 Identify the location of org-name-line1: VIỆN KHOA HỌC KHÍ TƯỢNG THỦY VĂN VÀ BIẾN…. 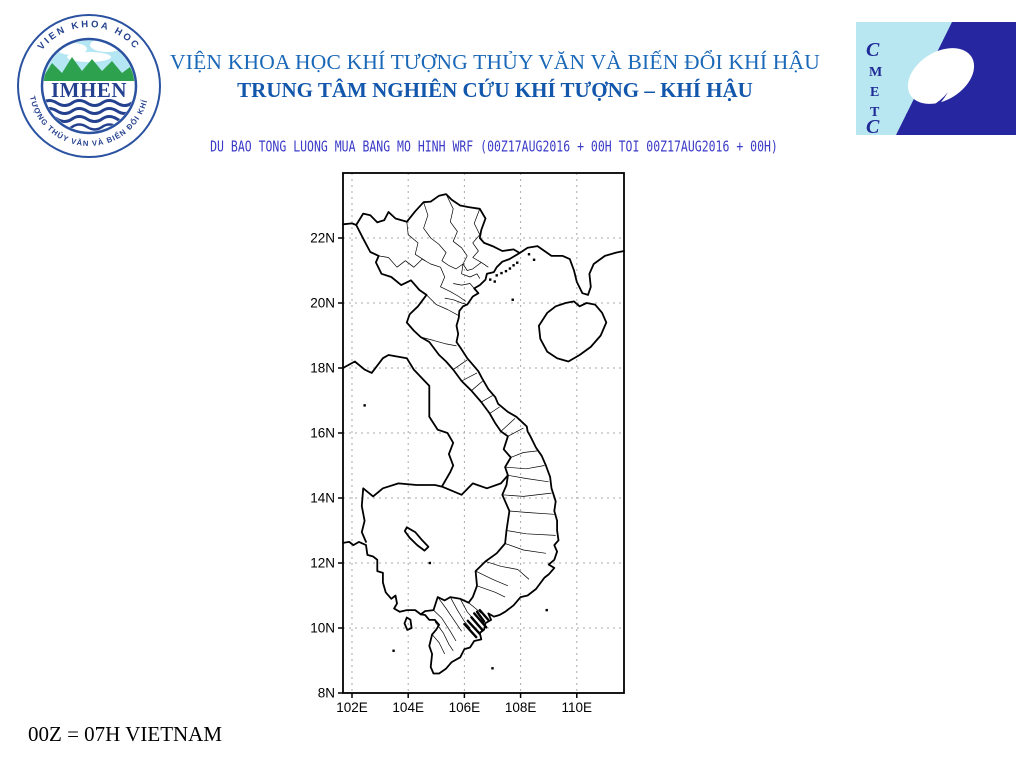
(495, 62).